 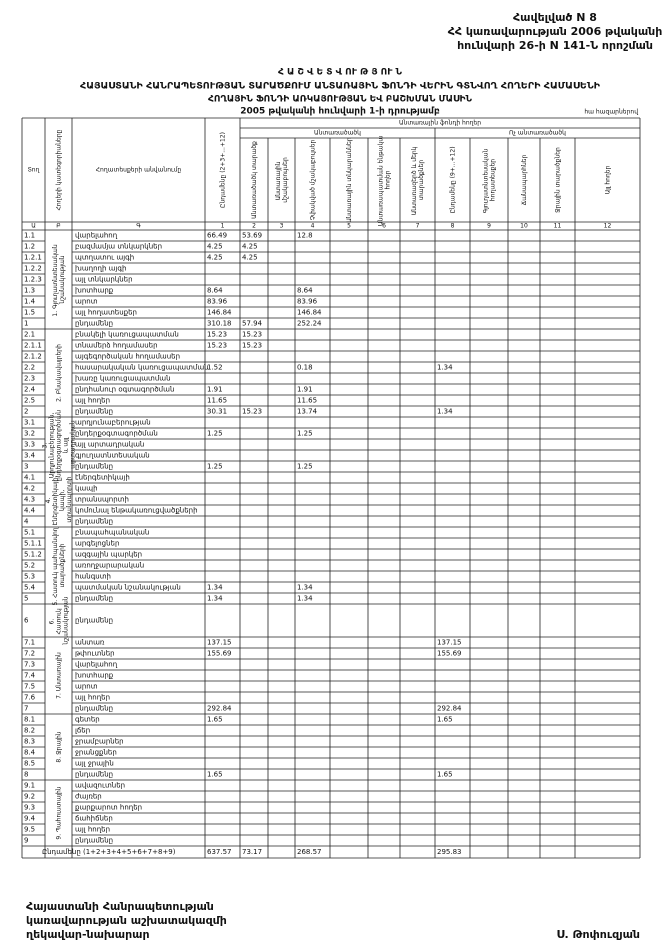 What do you see at coordinates (90, 643) in the screenshot?
I see `row-name: անտառ` at bounding box center [90, 643].